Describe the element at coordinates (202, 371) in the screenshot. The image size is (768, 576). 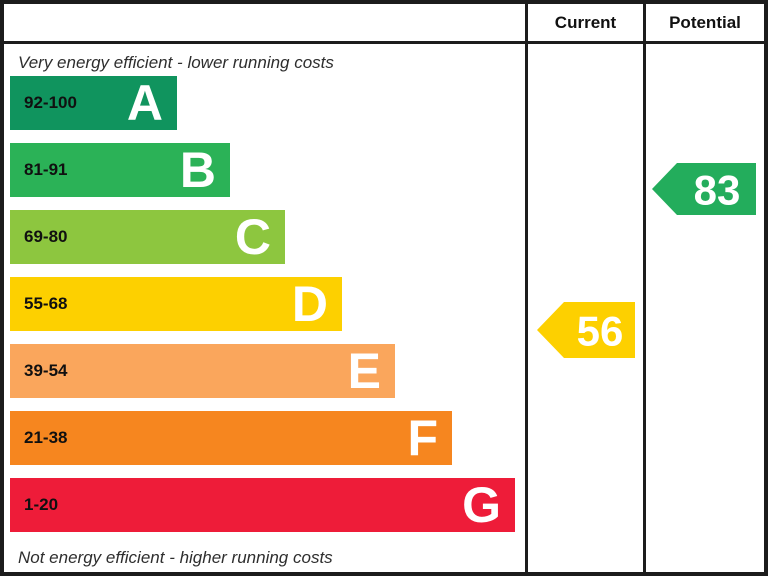
I see `band-e: 39-54 E` at that location.